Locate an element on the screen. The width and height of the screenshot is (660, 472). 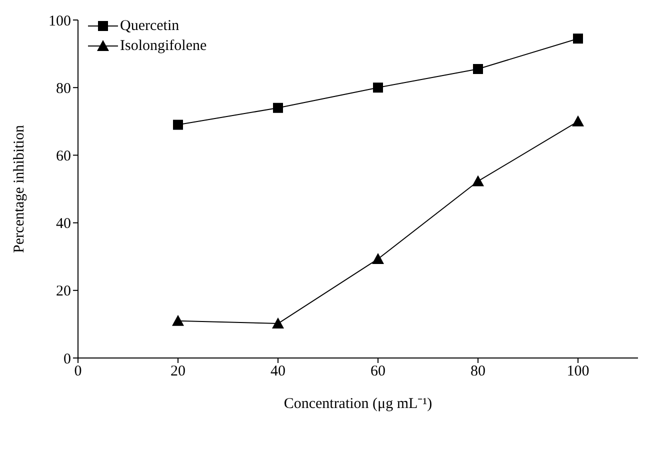
y-tick-label: 80 is located at coordinates (63, 88).